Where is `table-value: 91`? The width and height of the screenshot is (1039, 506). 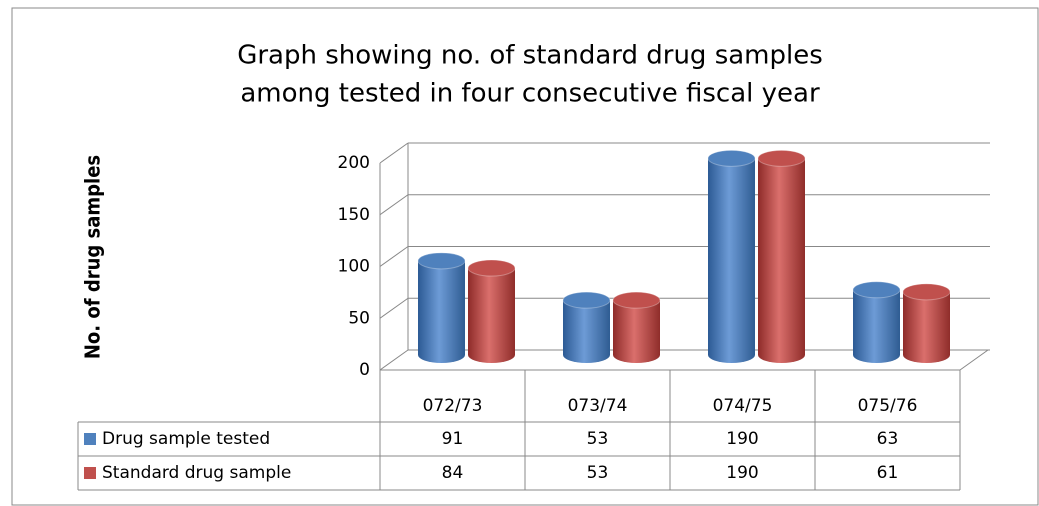 table-value: 91 is located at coordinates (453, 439).